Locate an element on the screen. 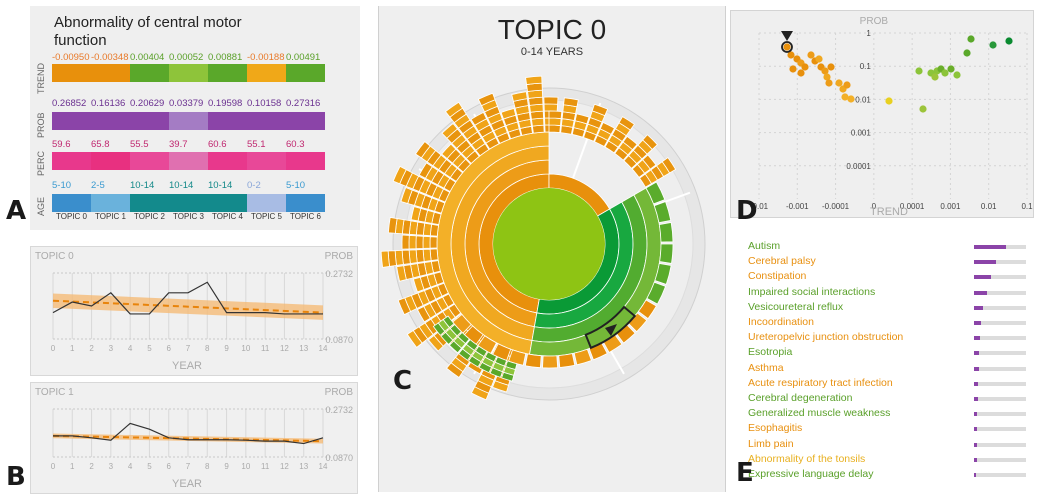  selected-point is located at coordinates (787, 47).